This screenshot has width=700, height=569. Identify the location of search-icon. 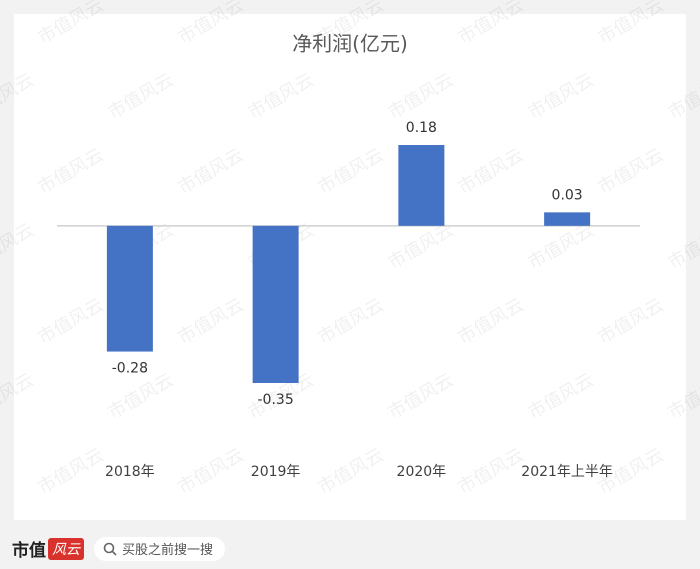
(110, 549).